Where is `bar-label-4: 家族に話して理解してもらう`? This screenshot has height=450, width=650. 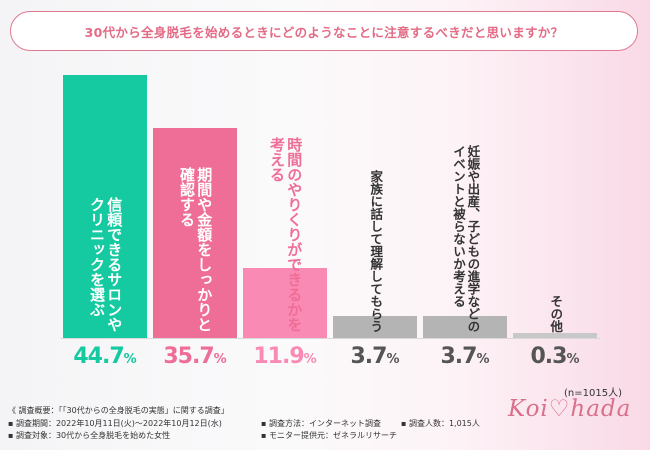
bar-label-4: 家族に話して理解してもらう is located at coordinates (376, 251).